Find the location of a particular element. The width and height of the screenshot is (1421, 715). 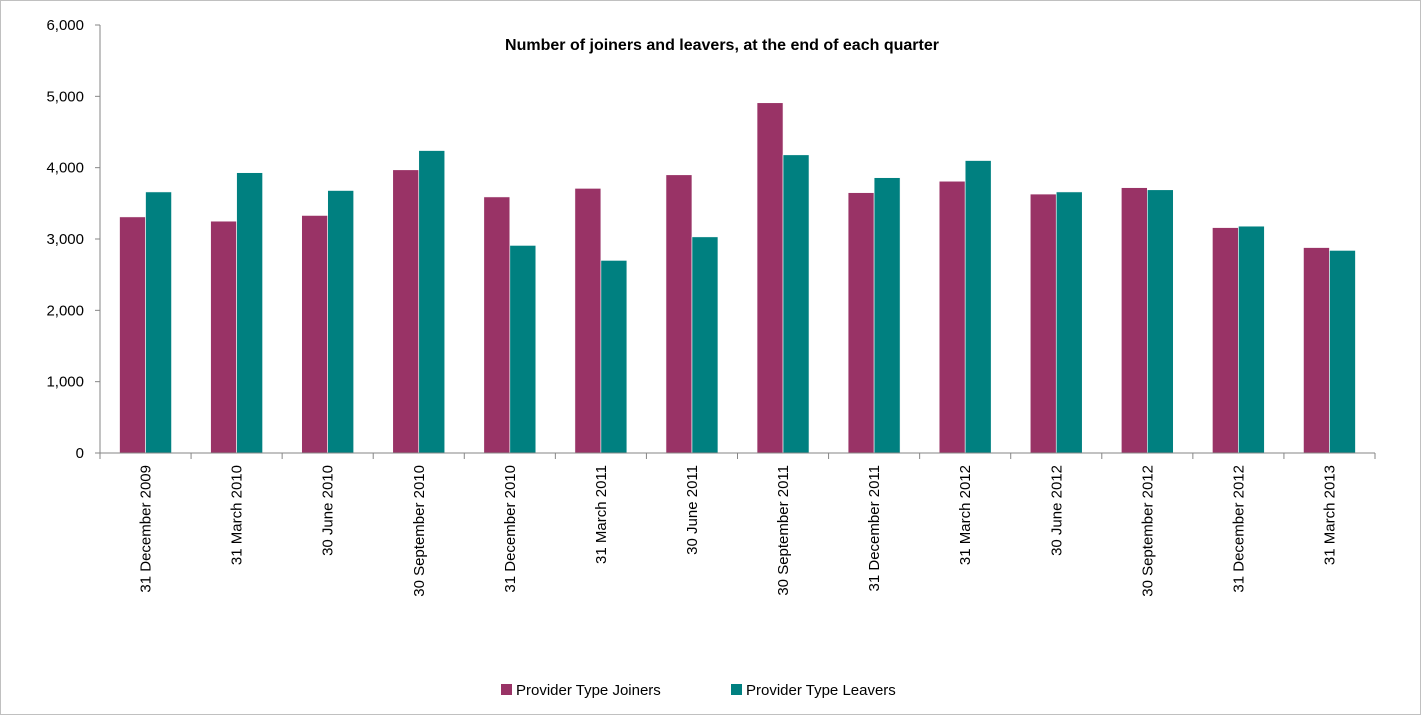

x-tick-label: 31 December 2011 is located at coordinates (874, 528).